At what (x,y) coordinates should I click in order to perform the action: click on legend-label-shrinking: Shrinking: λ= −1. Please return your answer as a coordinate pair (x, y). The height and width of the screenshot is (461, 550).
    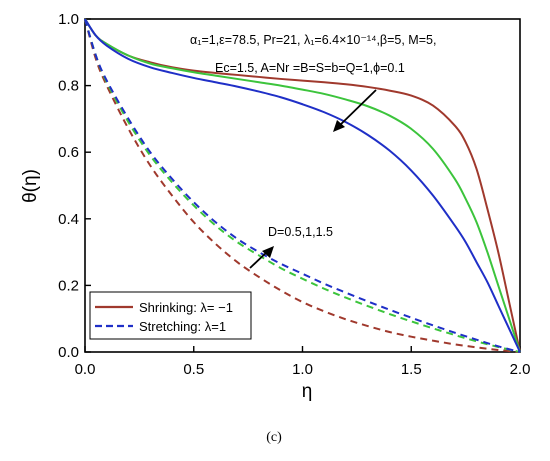
    Looking at the image, I should click on (186, 307).